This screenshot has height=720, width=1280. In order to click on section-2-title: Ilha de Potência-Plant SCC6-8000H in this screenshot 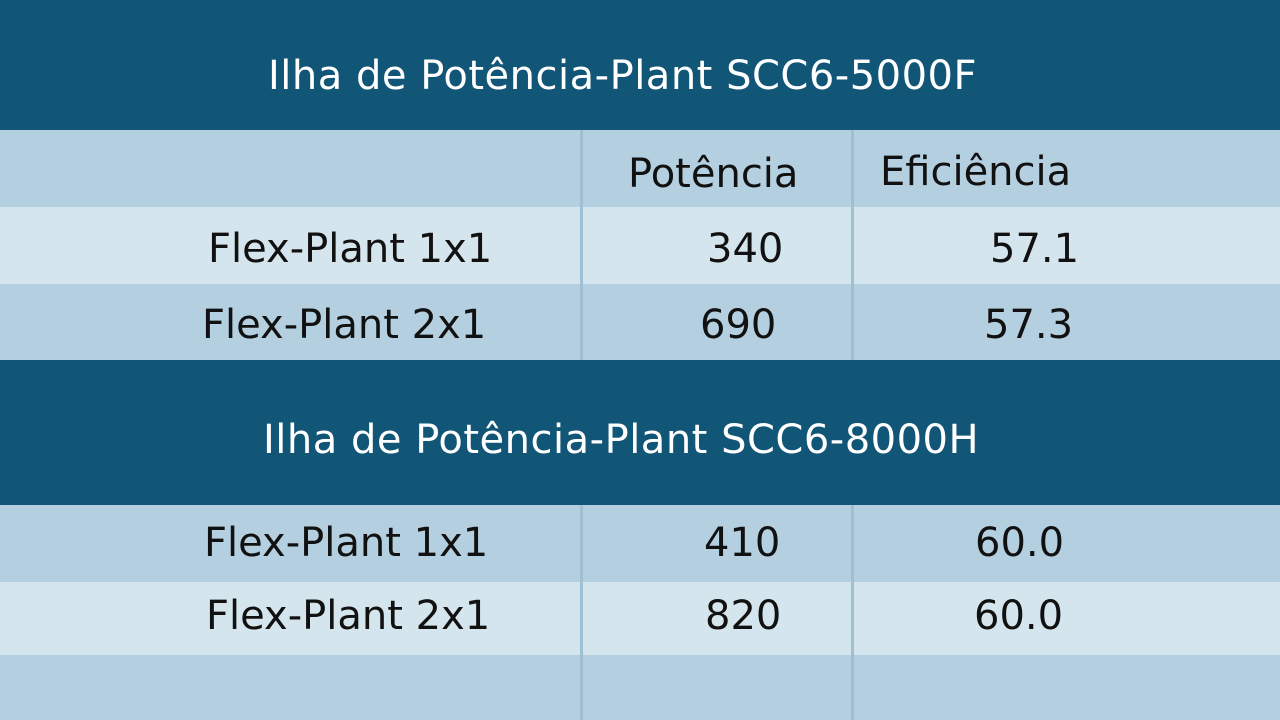, I will do `click(621, 440)`.